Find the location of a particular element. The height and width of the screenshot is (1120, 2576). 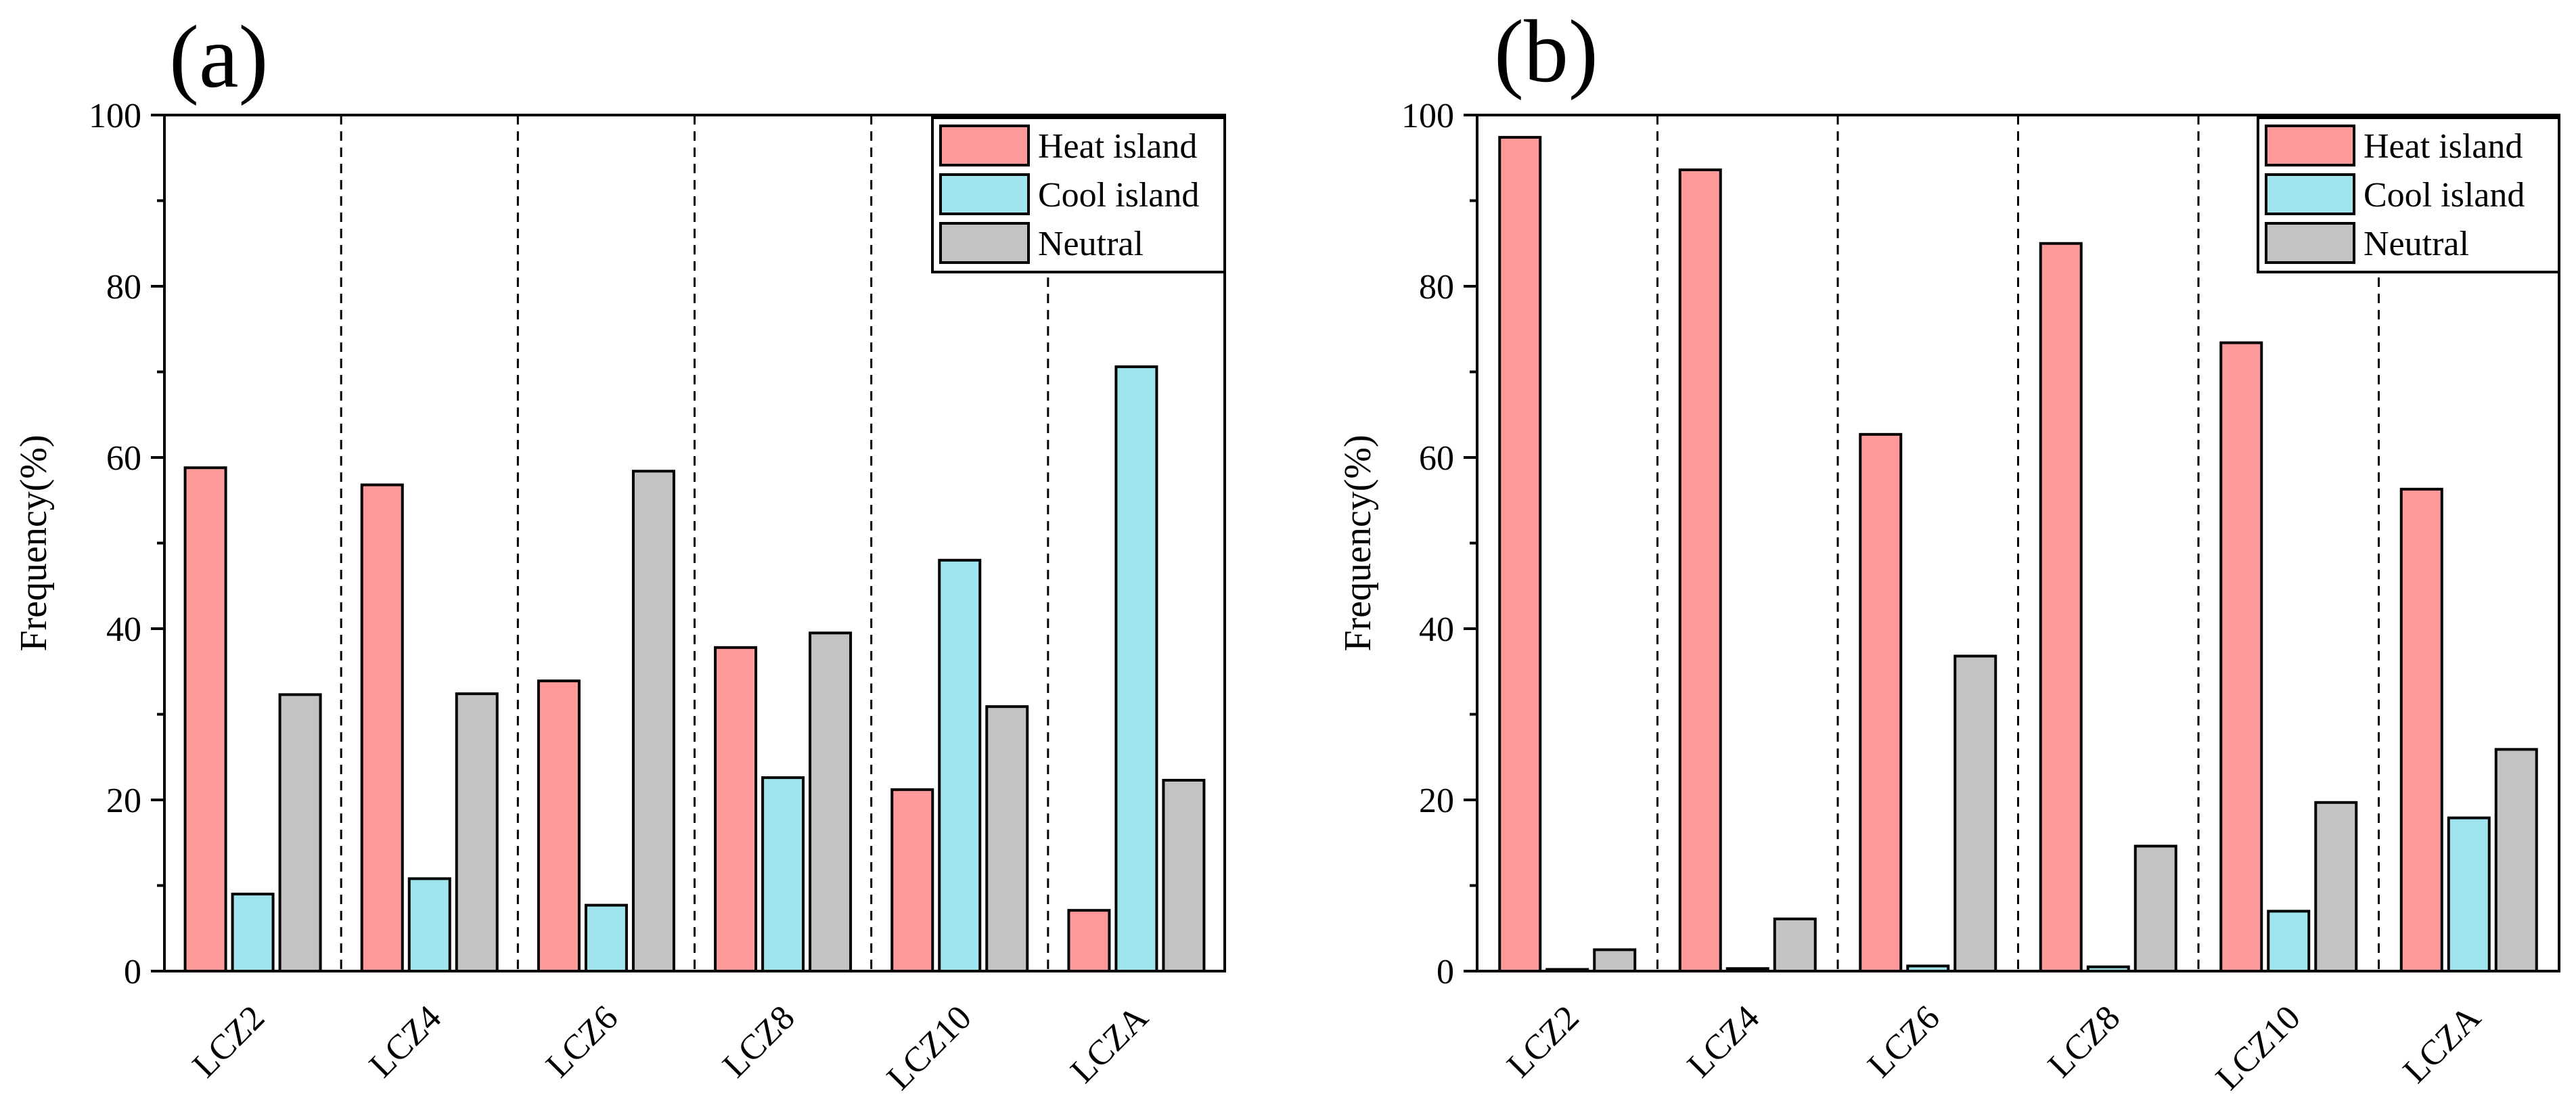

bar-cool-island-lcz2 is located at coordinates (253, 933).